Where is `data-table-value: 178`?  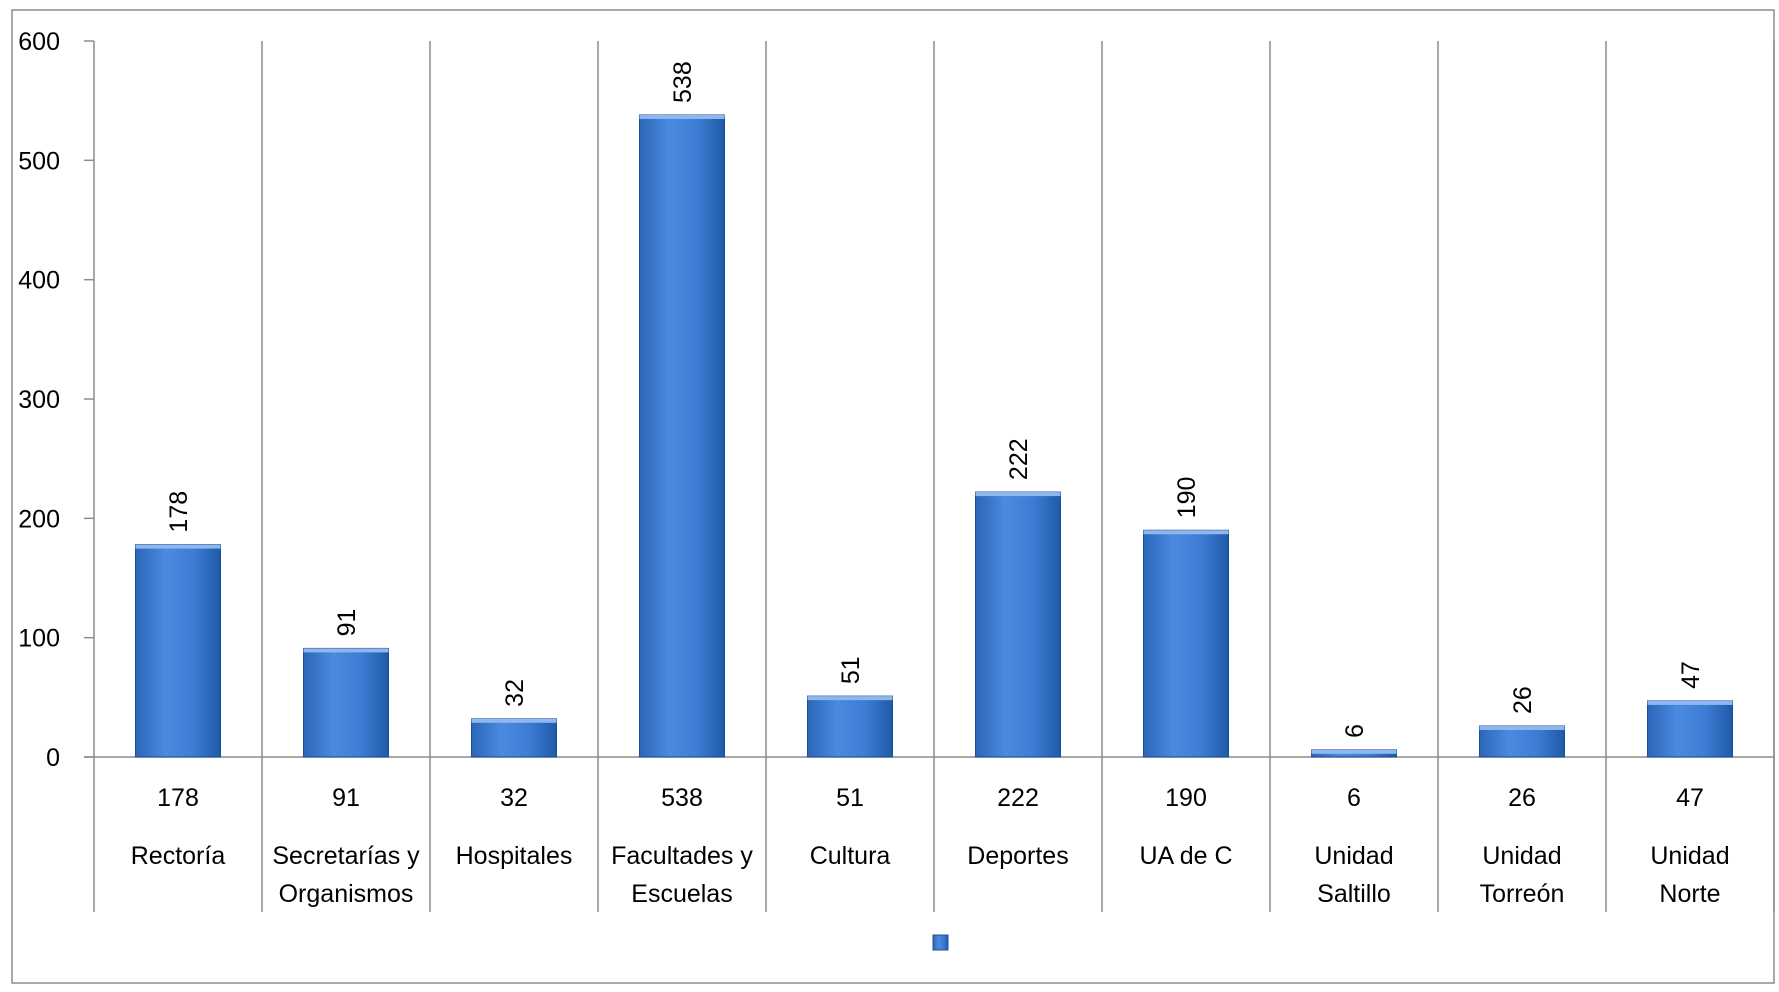 data-table-value: 178 is located at coordinates (178, 798).